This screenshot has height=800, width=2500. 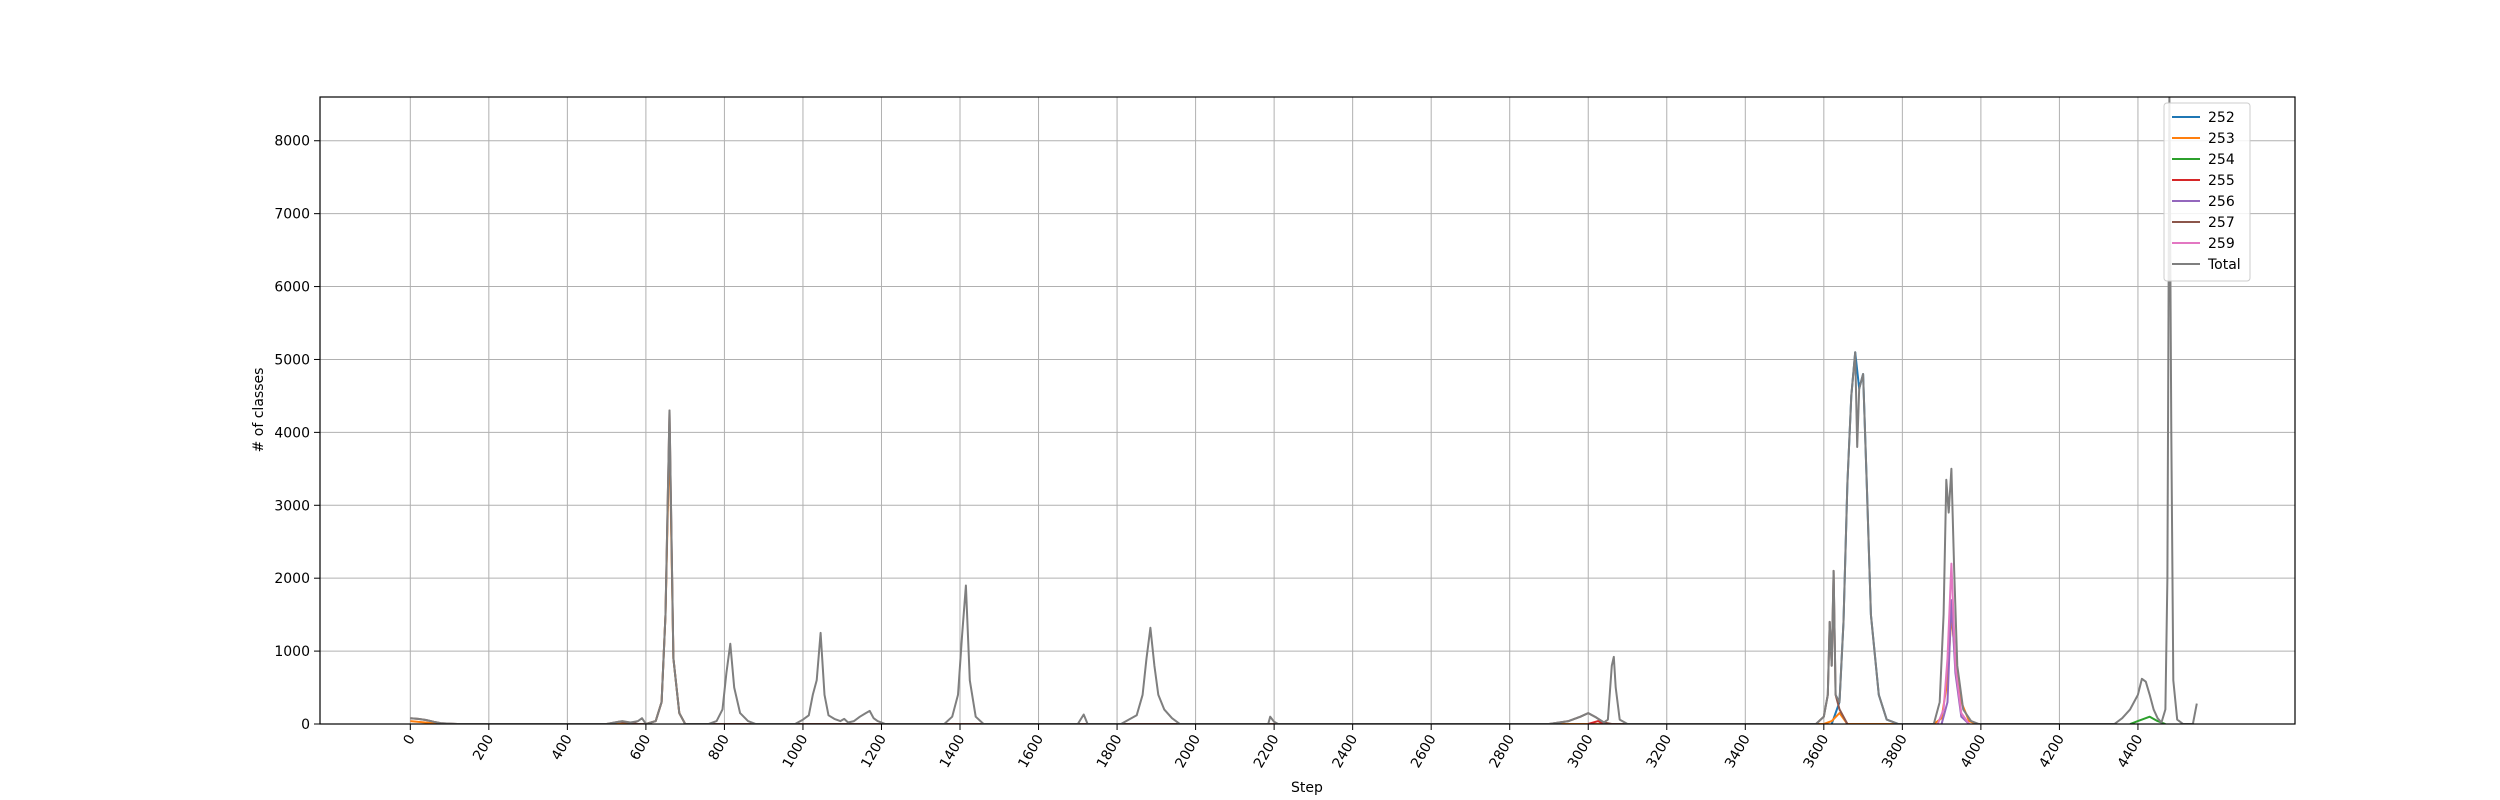 What do you see at coordinates (2221, 223) in the screenshot?
I see `legend-label: 257` at bounding box center [2221, 223].